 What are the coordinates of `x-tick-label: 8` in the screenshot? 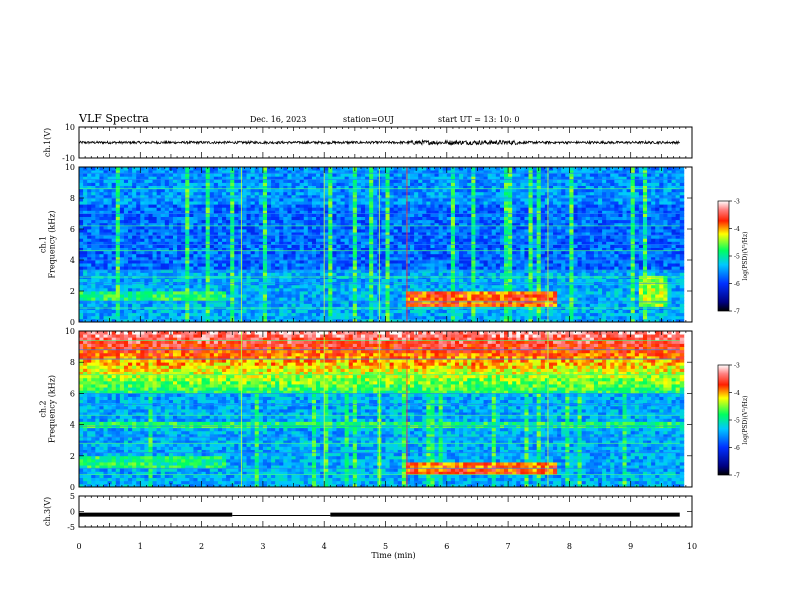 It's located at (569, 546).